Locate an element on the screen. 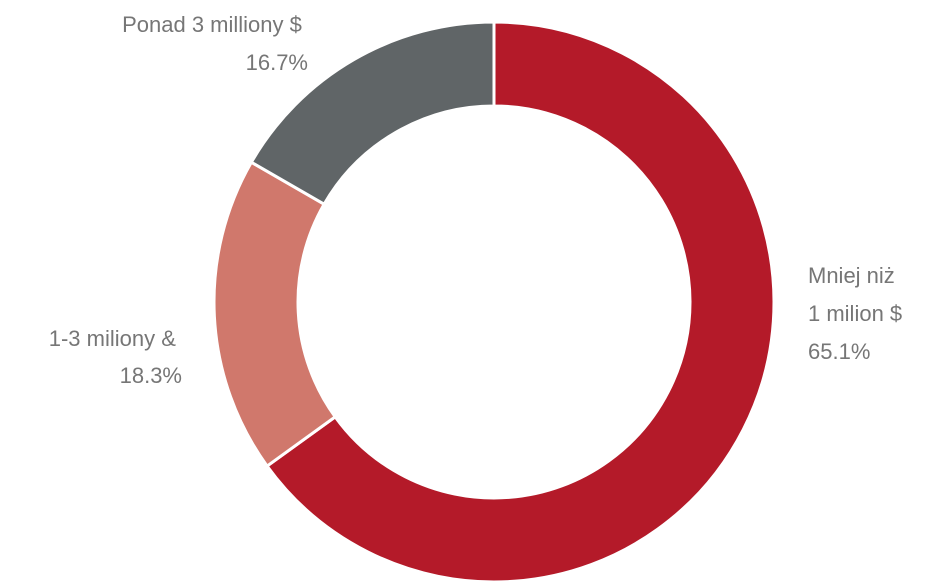 This screenshot has height=581, width=939. slice-value-less-than-1m: 65.1% is located at coordinates (839, 351).